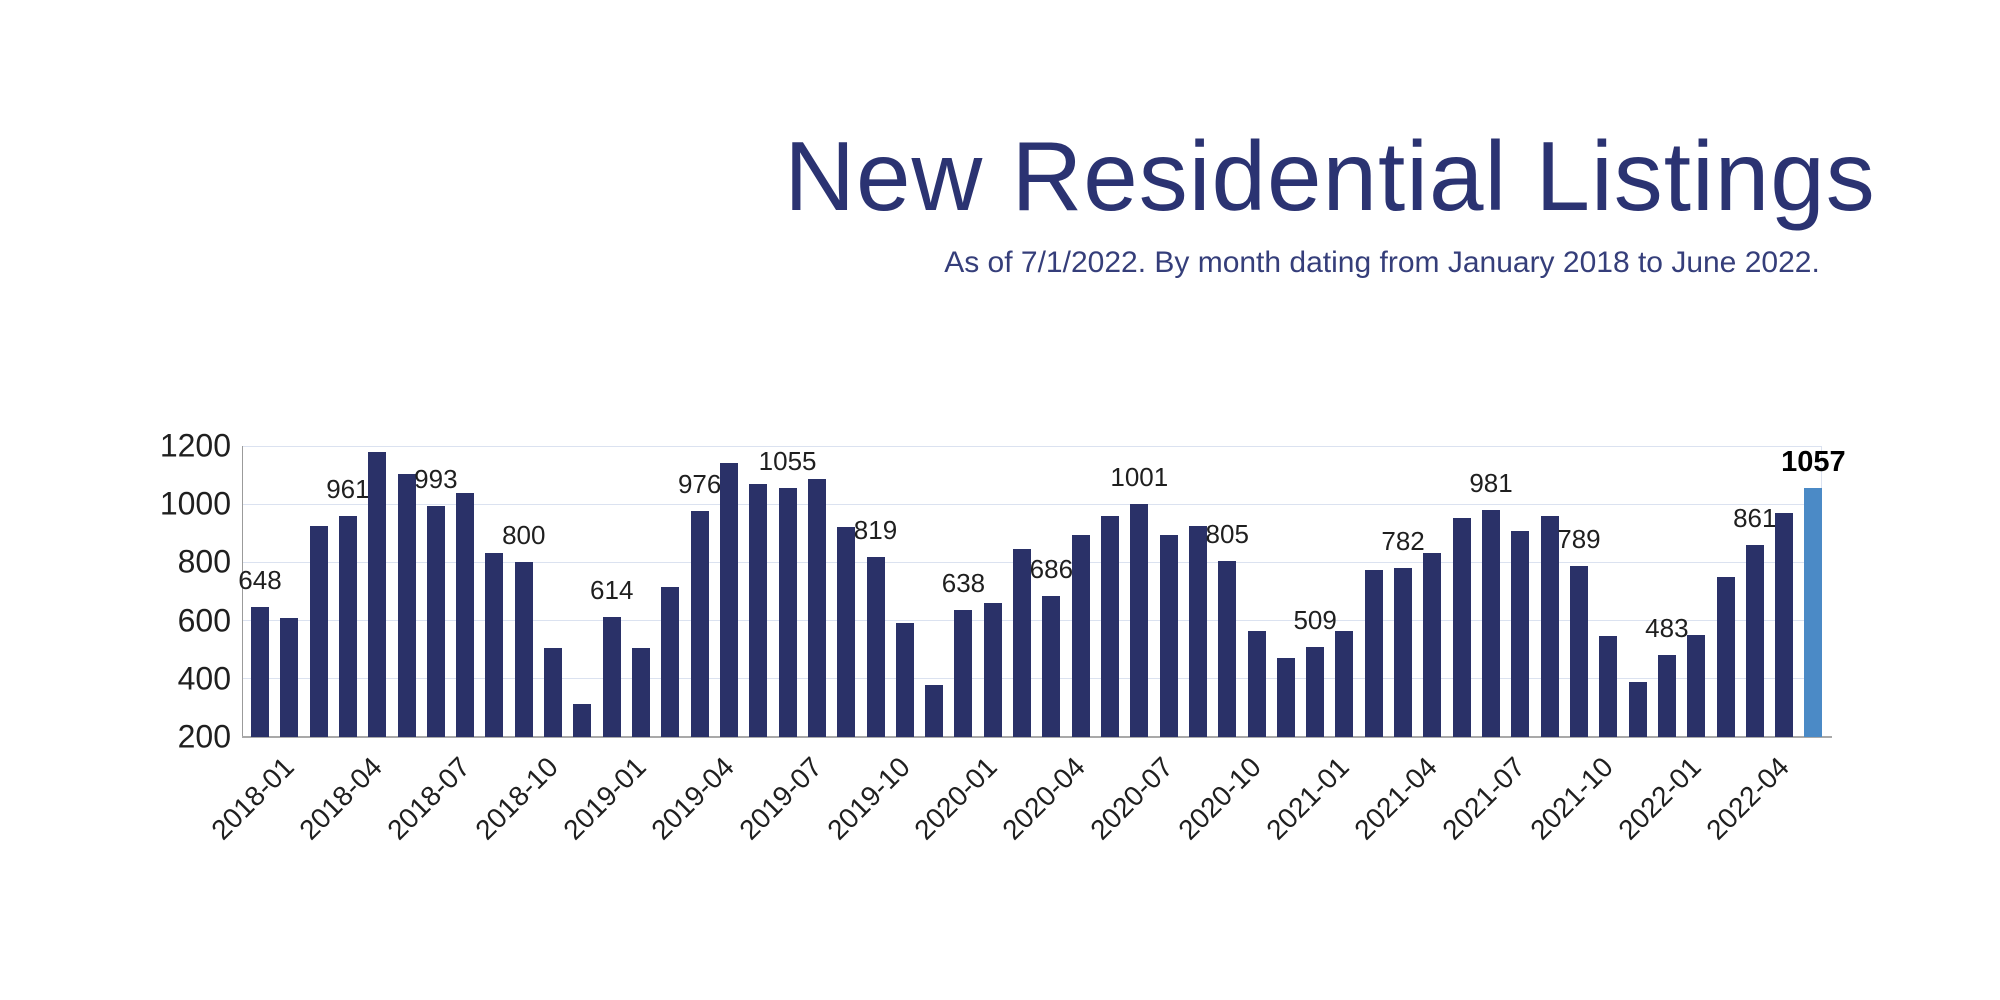 This screenshot has width=2000, height=1000. What do you see at coordinates (204, 736) in the screenshot?
I see `y-axis-tick-200: 200` at bounding box center [204, 736].